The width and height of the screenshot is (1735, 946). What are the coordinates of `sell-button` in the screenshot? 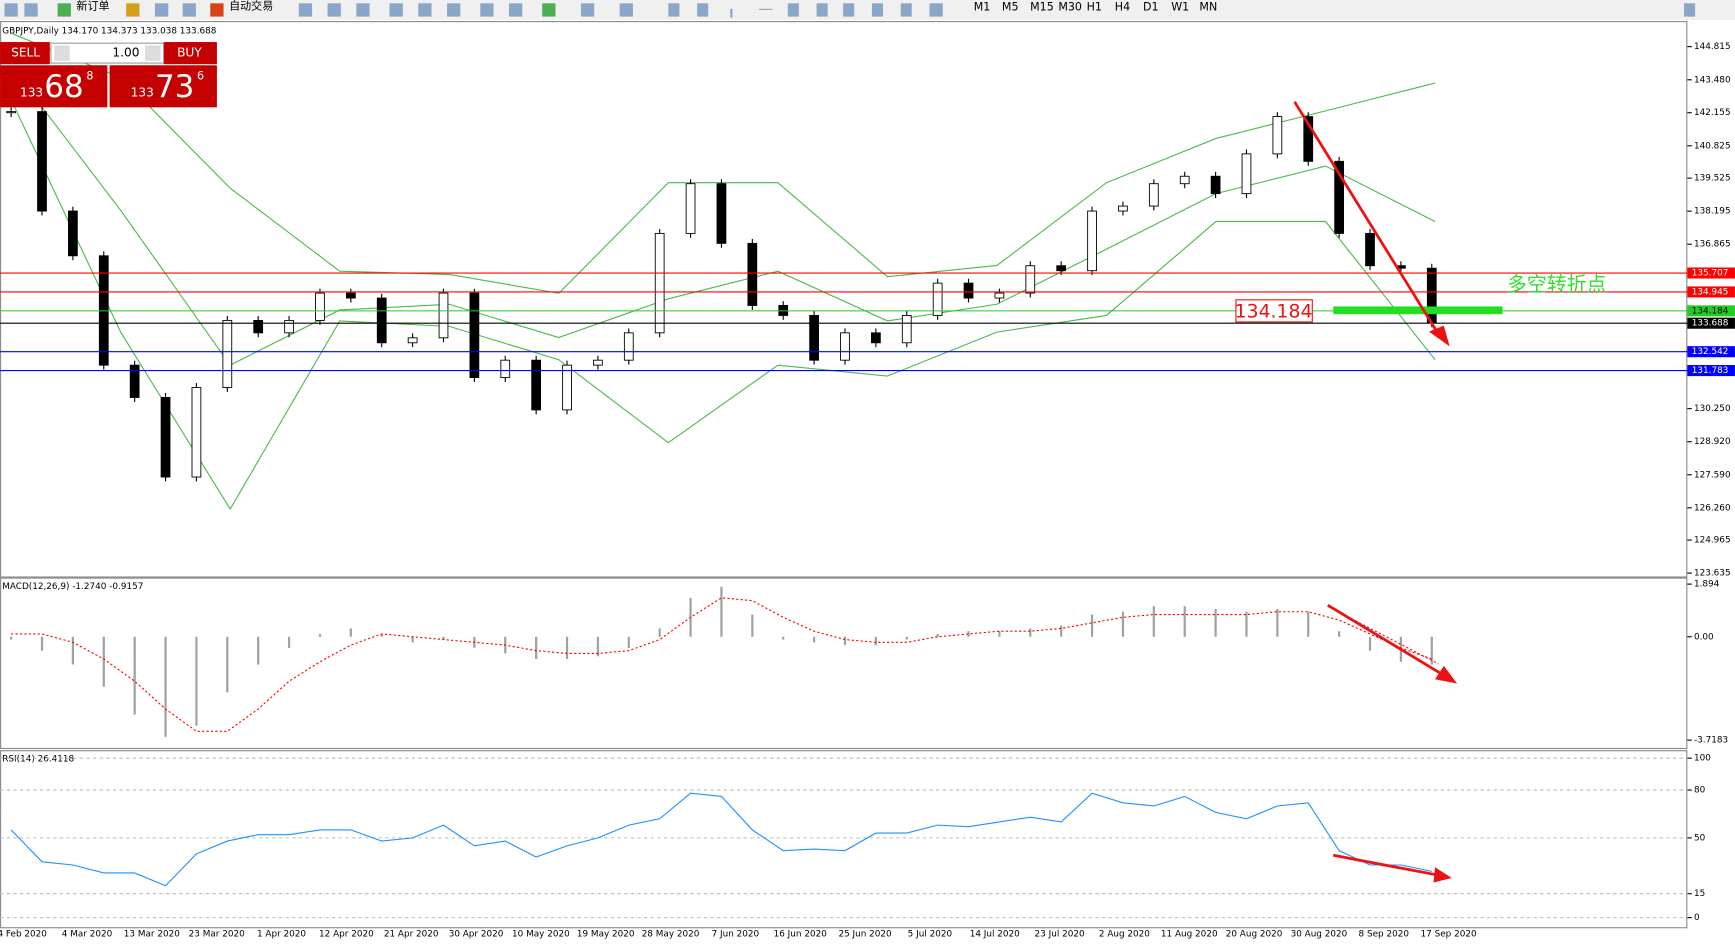 It's located at (25, 53).